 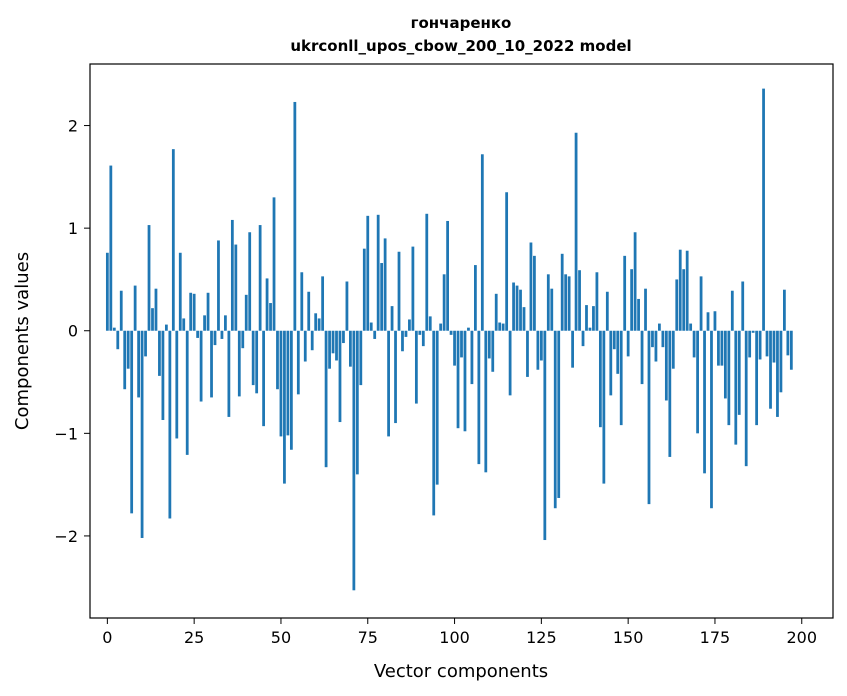 I want to click on chart-title: гончаренко, so click(x=461, y=23).